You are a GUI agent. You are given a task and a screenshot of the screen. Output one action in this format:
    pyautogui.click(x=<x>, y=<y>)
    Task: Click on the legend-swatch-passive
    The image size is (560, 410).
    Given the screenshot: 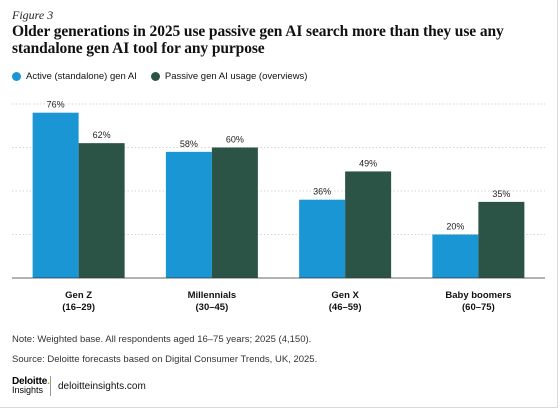 What is the action you would take?
    pyautogui.click(x=155, y=76)
    